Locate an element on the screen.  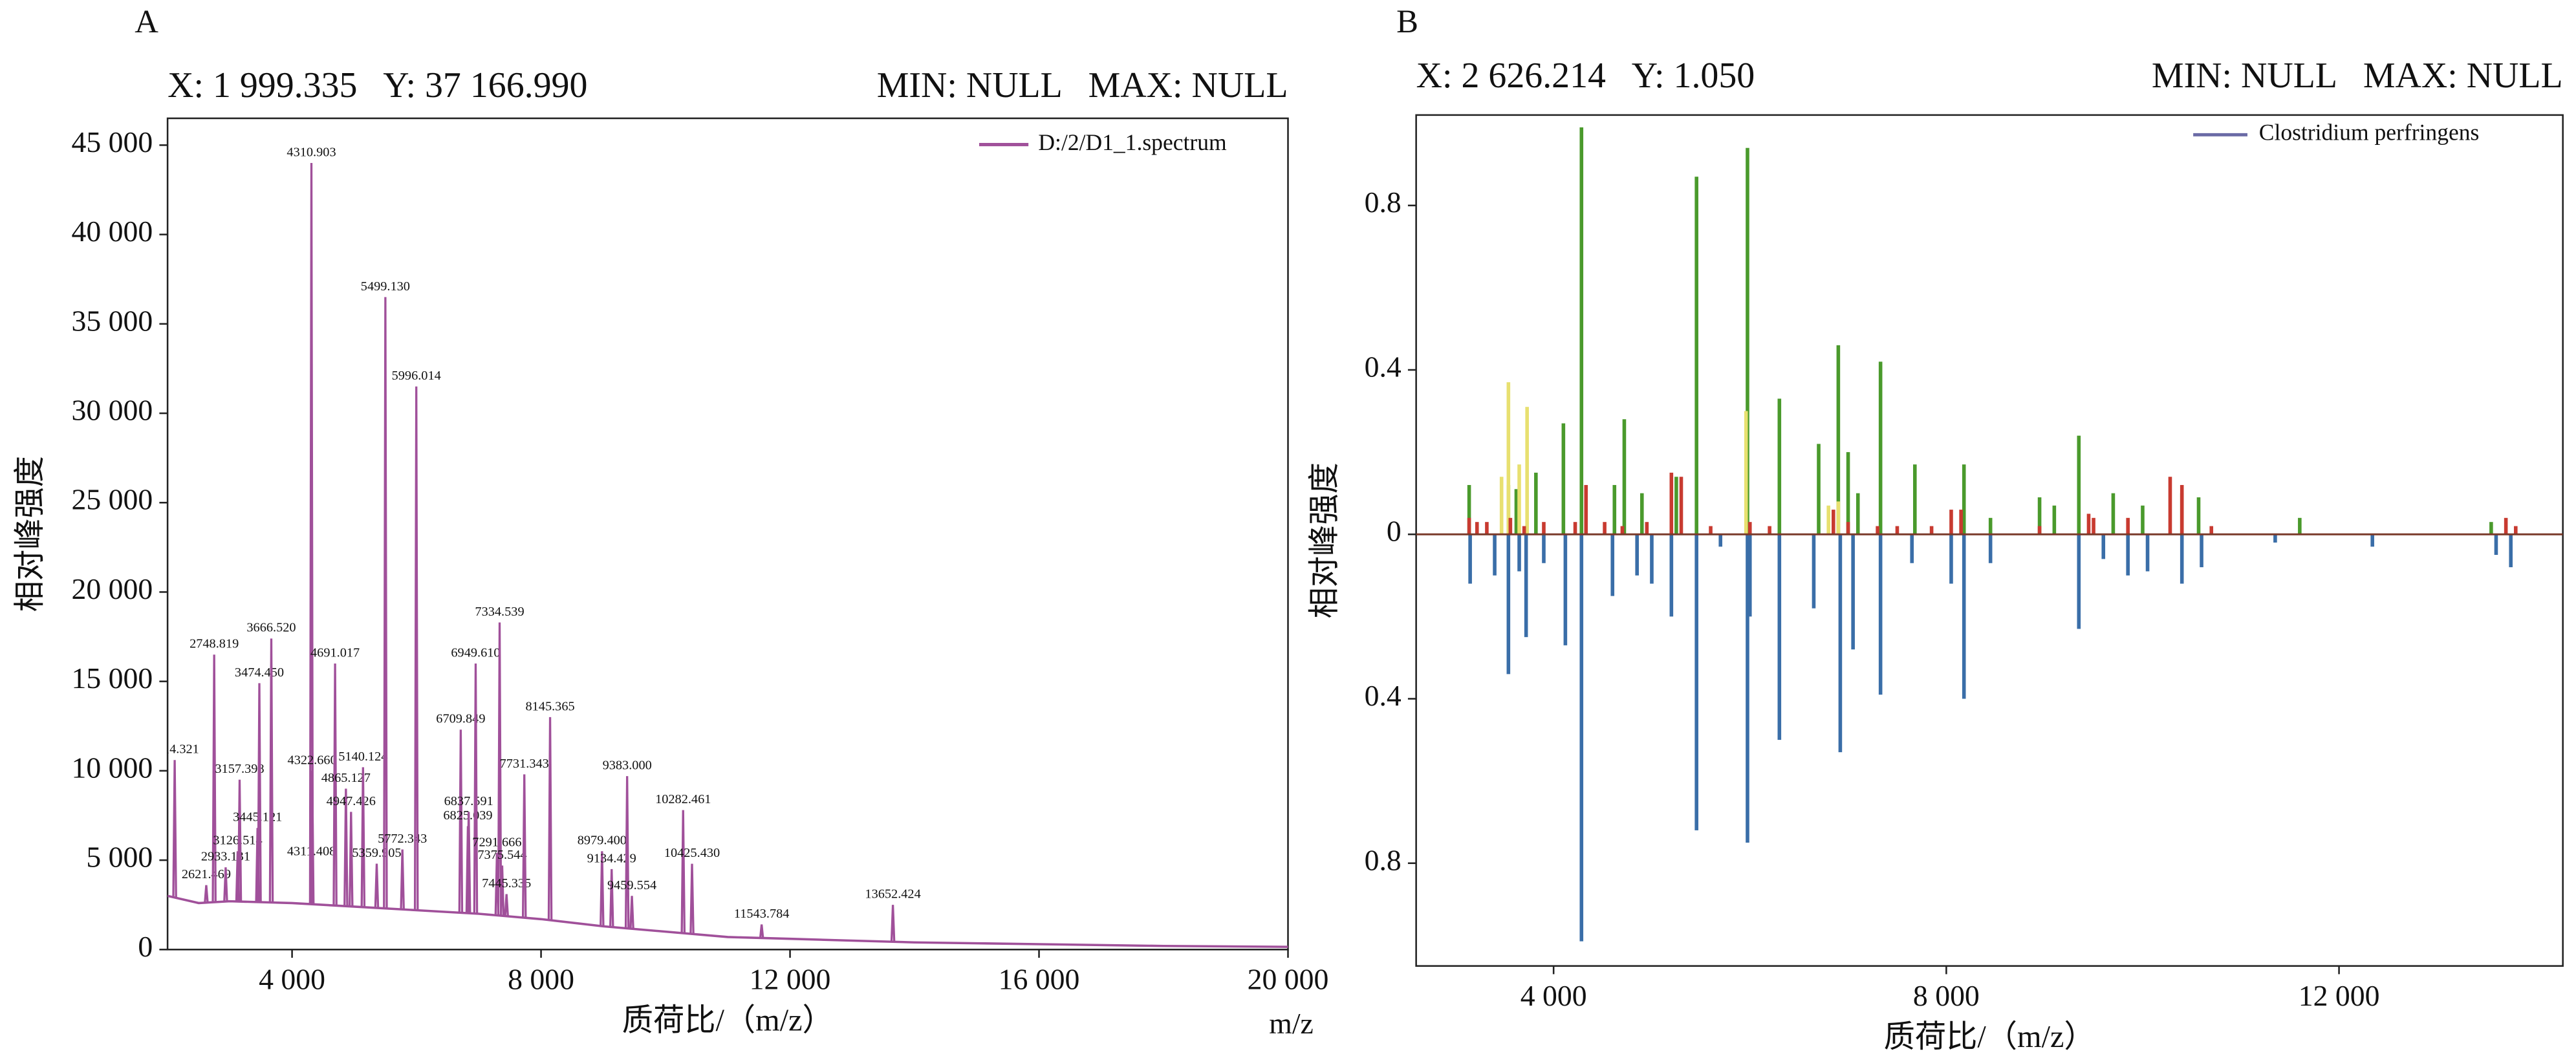
peak-label: 5772.343 is located at coordinates (402, 839).